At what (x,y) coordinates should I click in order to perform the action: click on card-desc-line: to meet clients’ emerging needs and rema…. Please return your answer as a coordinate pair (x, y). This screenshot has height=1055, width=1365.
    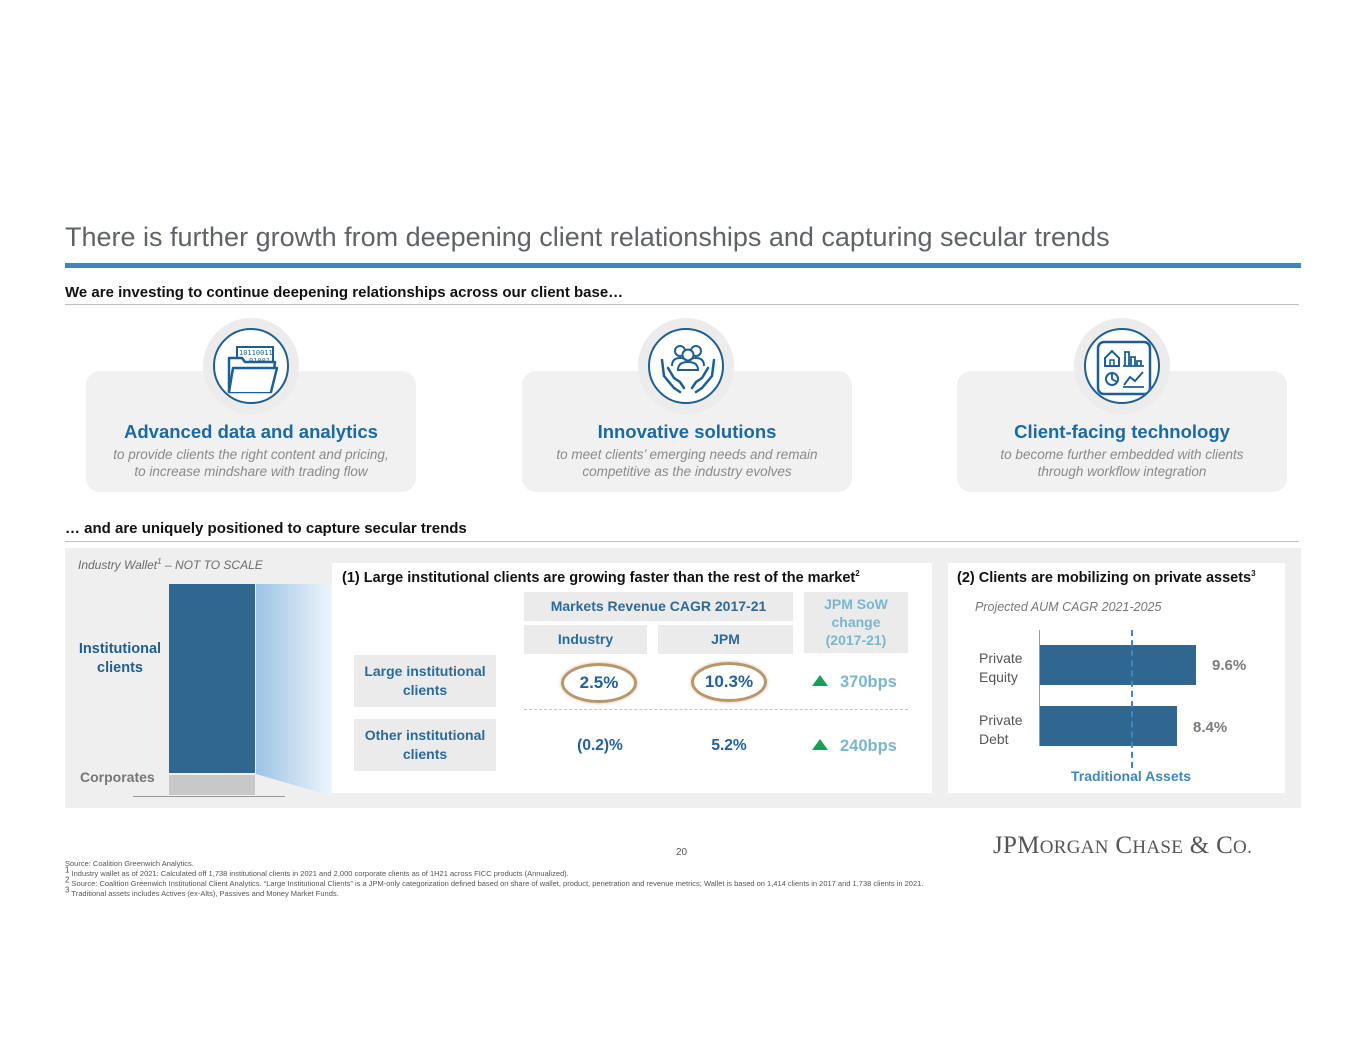
    Looking at the image, I should click on (687, 454).